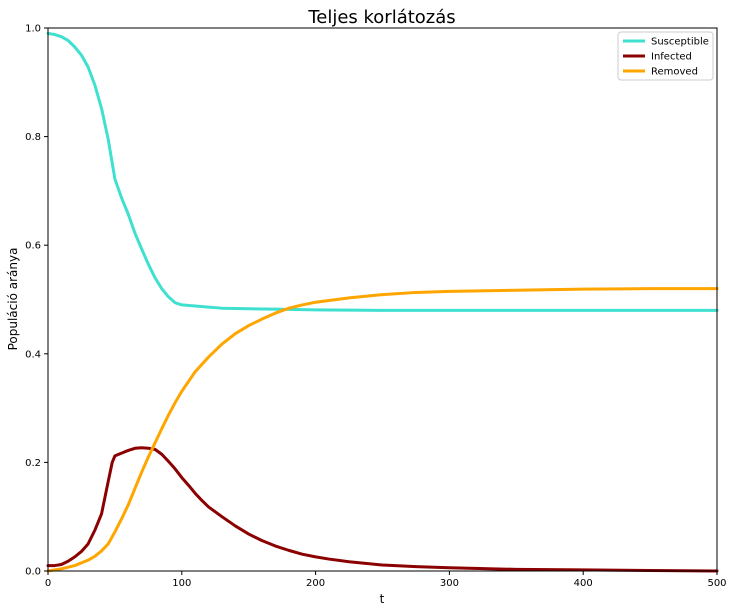  Describe the element at coordinates (716, 583) in the screenshot. I see `x-tick-label: 500` at that location.